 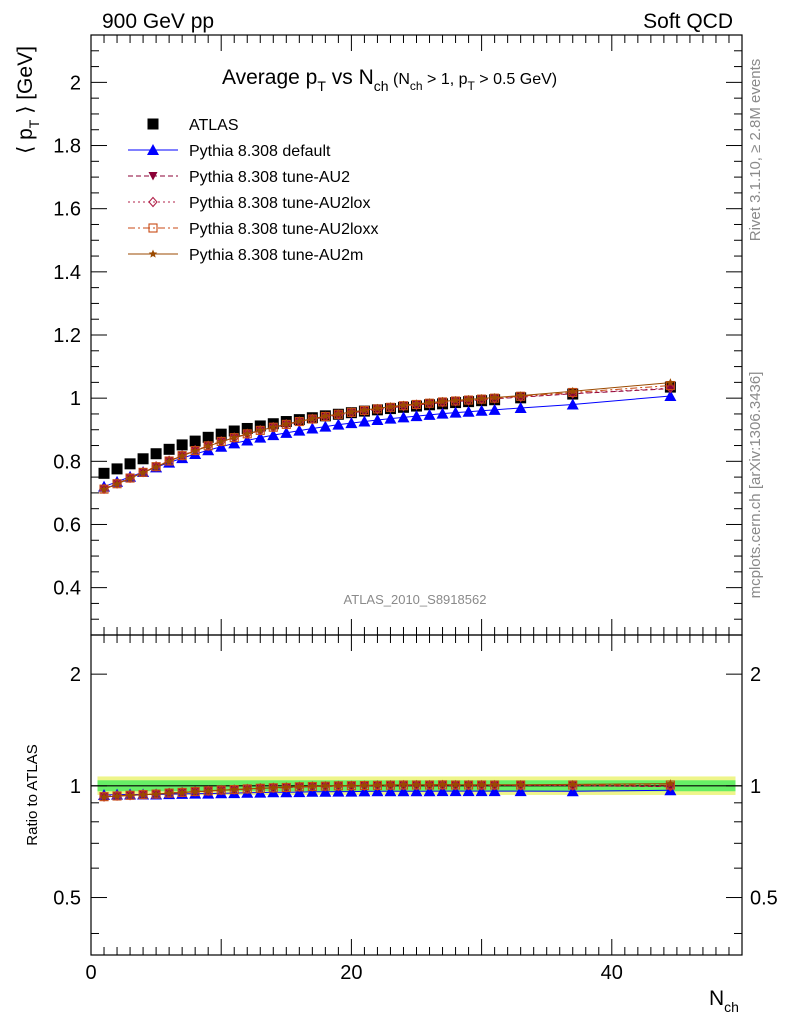 What do you see at coordinates (75, 399) in the screenshot?
I see `y-tick-label: 1` at bounding box center [75, 399].